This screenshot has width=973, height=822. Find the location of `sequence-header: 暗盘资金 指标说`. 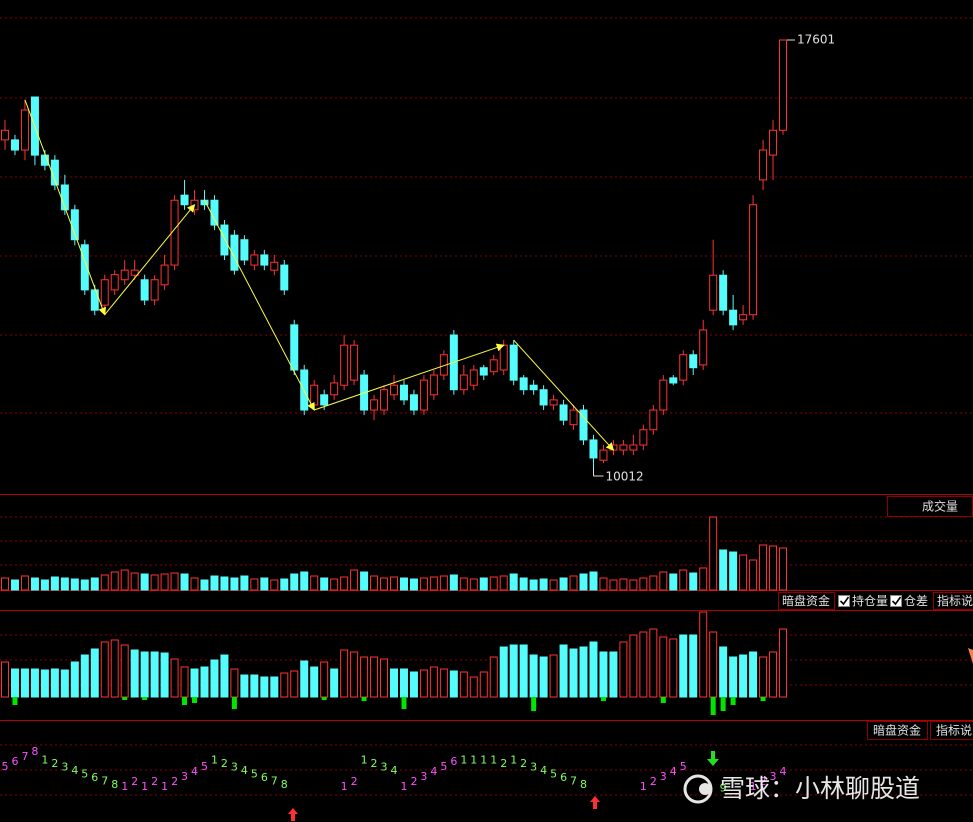

sequence-header: 暗盘资金 指标说 is located at coordinates (920, 730).